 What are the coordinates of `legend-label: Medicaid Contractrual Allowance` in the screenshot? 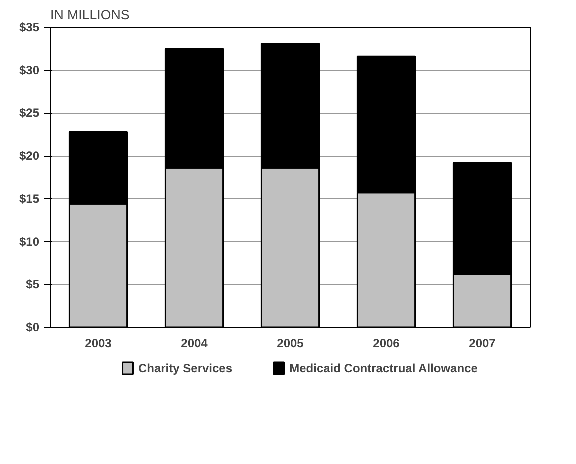 It's located at (384, 369).